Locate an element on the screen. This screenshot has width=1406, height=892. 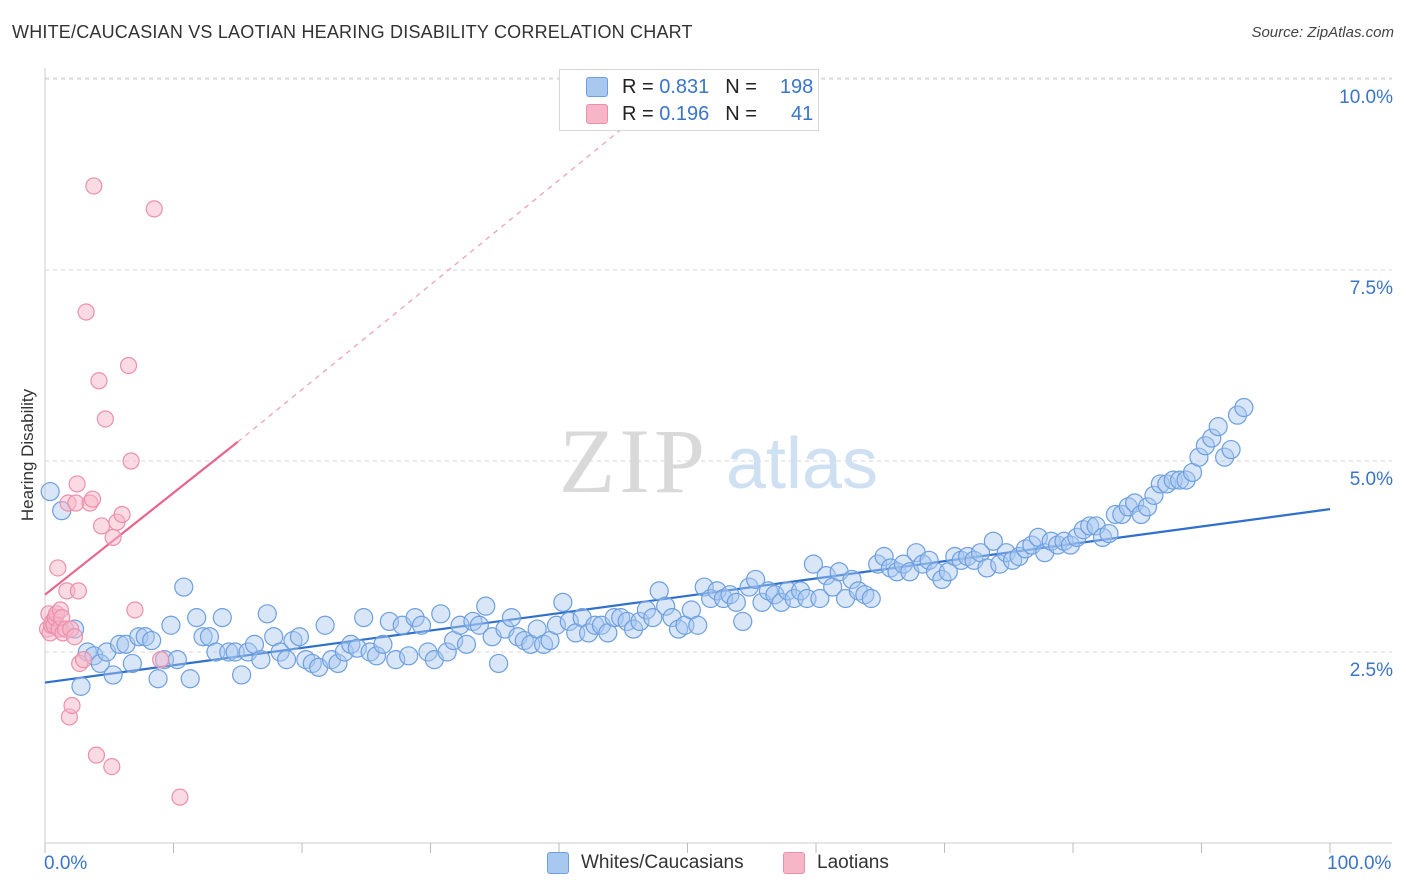
legend-n-label: N = is located at coordinates (741, 113).